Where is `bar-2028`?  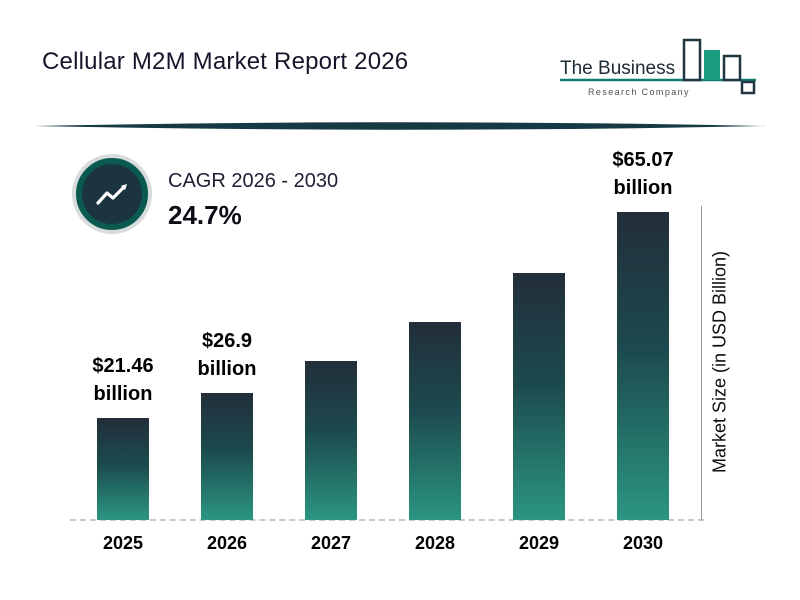 bar-2028 is located at coordinates (435, 421).